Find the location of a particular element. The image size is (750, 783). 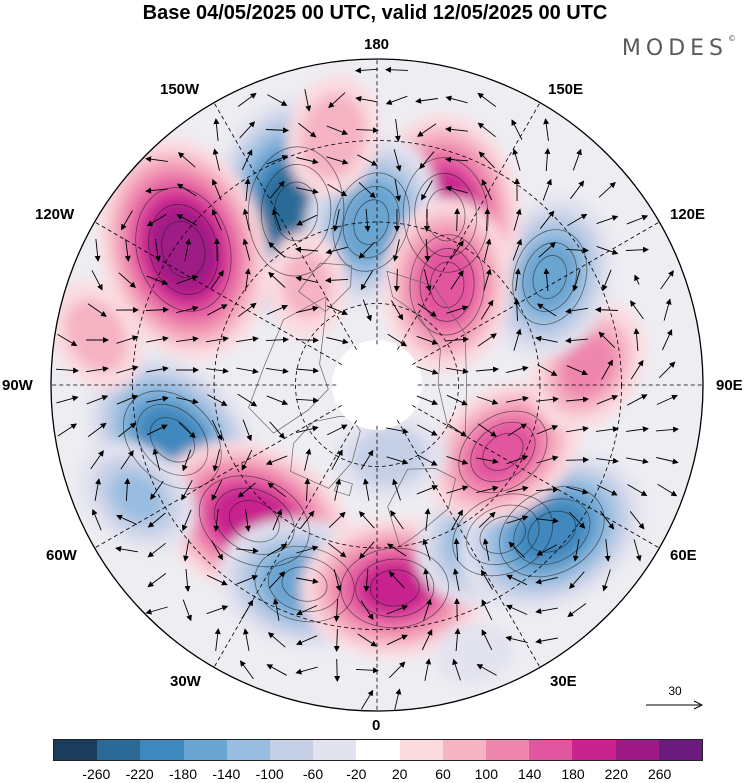

lon-label-60e: 60E is located at coordinates (683, 555).